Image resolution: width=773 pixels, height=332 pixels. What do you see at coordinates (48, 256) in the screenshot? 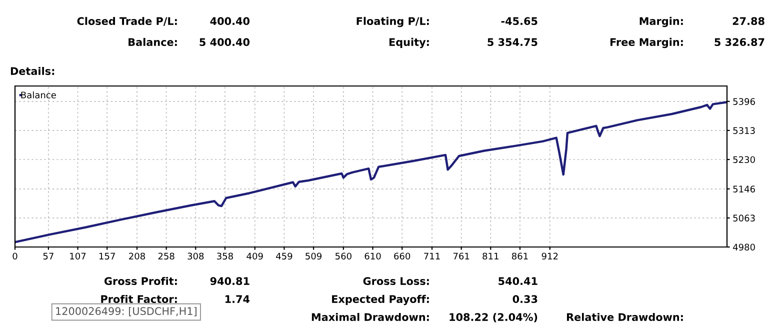
I see `x-tick-label: 57` at bounding box center [48, 256].